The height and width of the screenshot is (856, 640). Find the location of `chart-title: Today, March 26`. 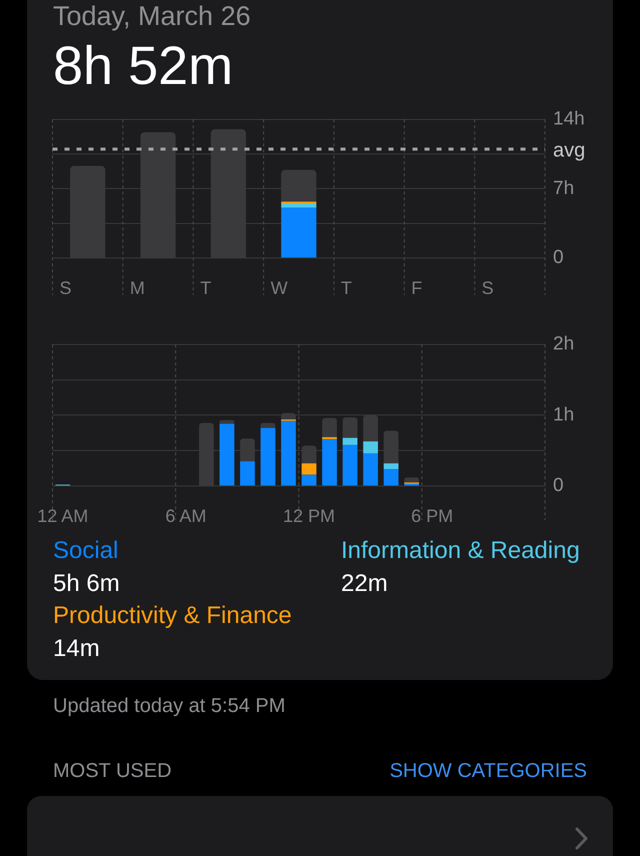

chart-title: Today, March 26 is located at coordinates (152, 16).